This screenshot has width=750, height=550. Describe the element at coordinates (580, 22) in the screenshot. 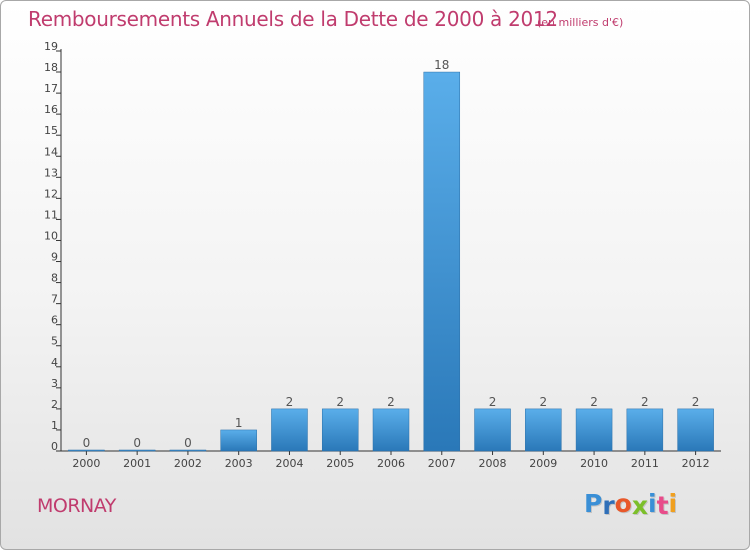

I see `chart-subtitle: (en milliers d'€)` at that location.